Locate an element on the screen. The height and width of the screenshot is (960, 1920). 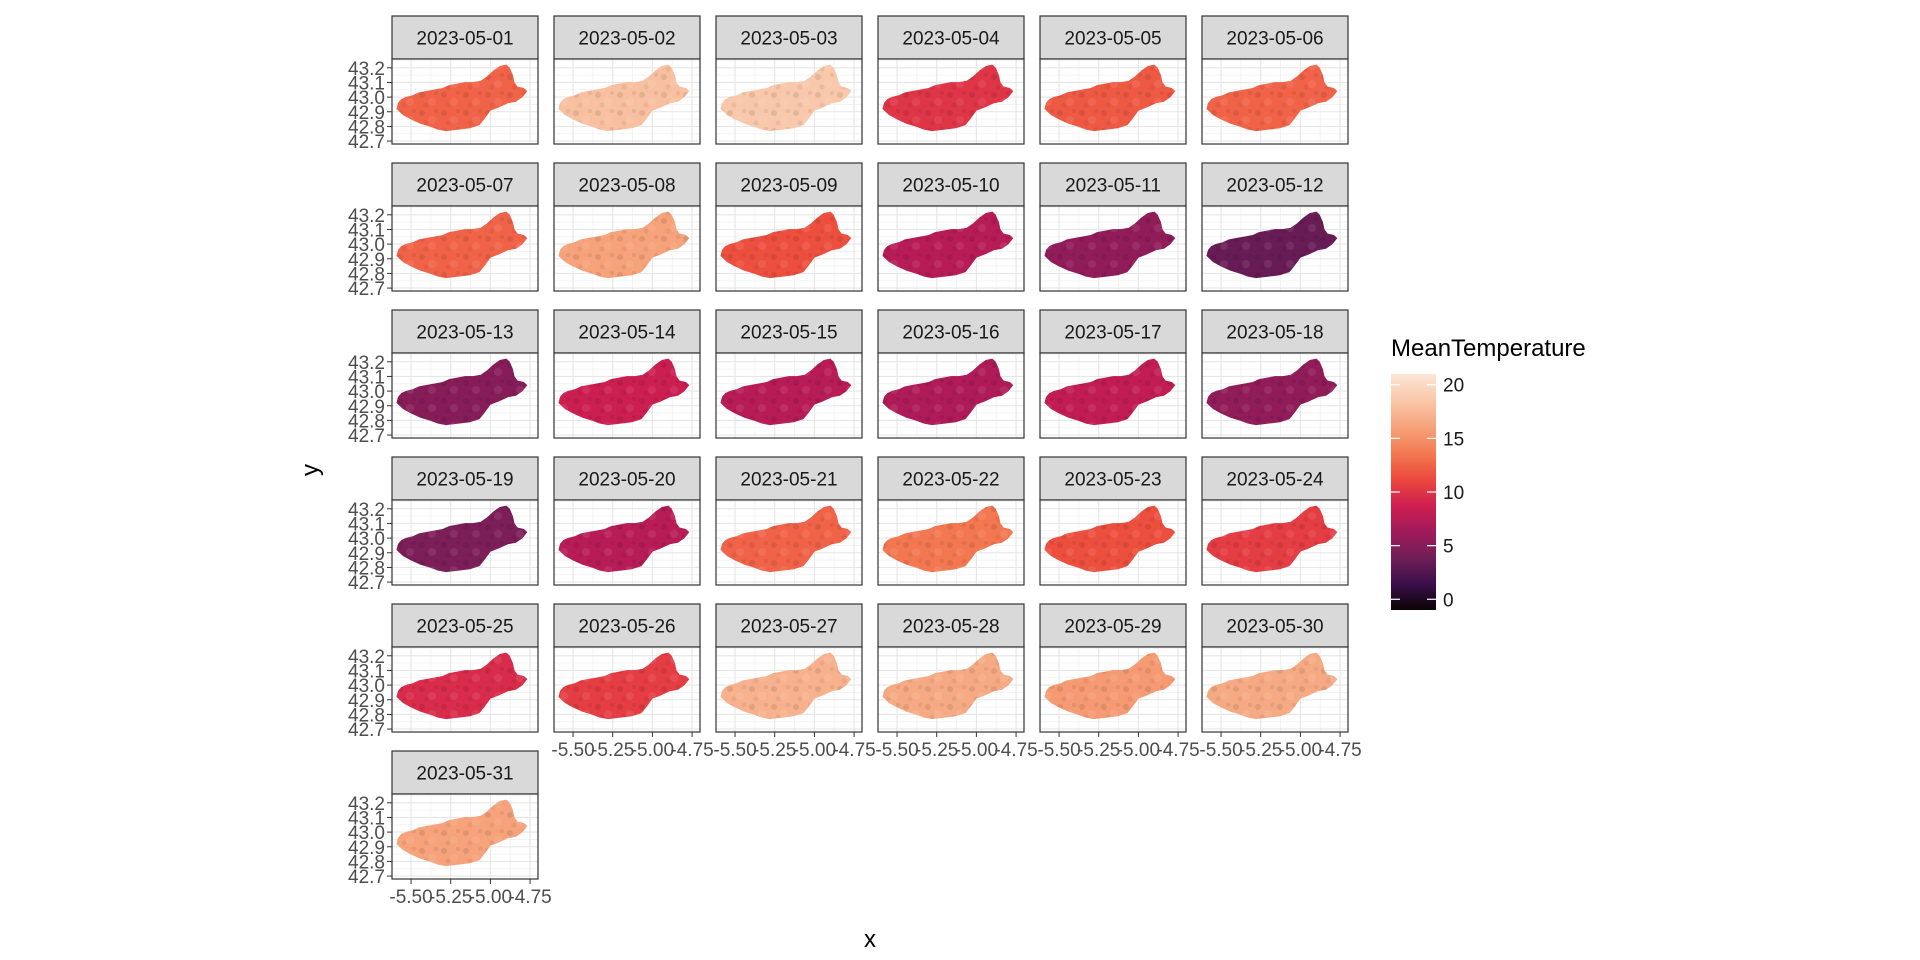
facet-panel: 2023-05-04 is located at coordinates (951, 80).